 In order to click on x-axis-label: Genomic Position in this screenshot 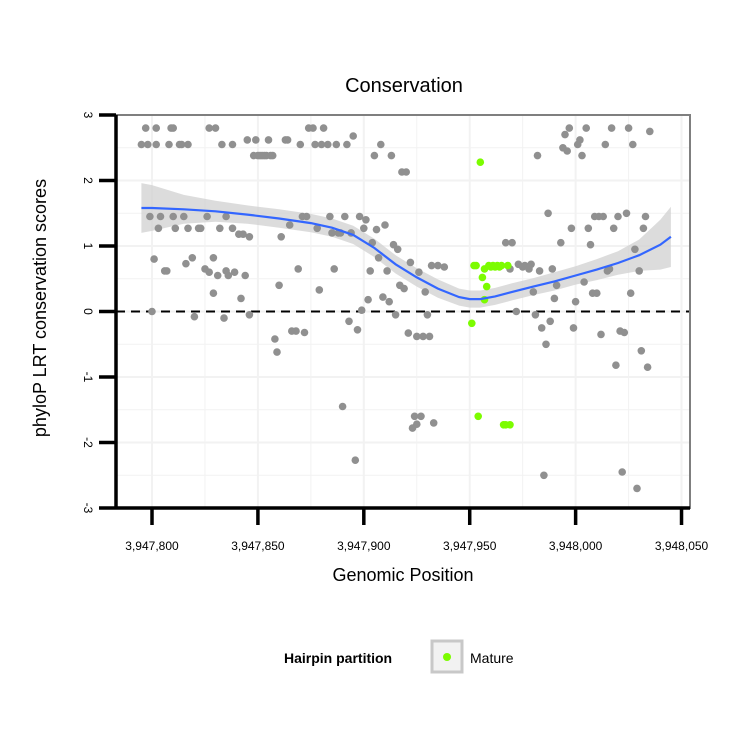, I will do `click(402, 575)`.